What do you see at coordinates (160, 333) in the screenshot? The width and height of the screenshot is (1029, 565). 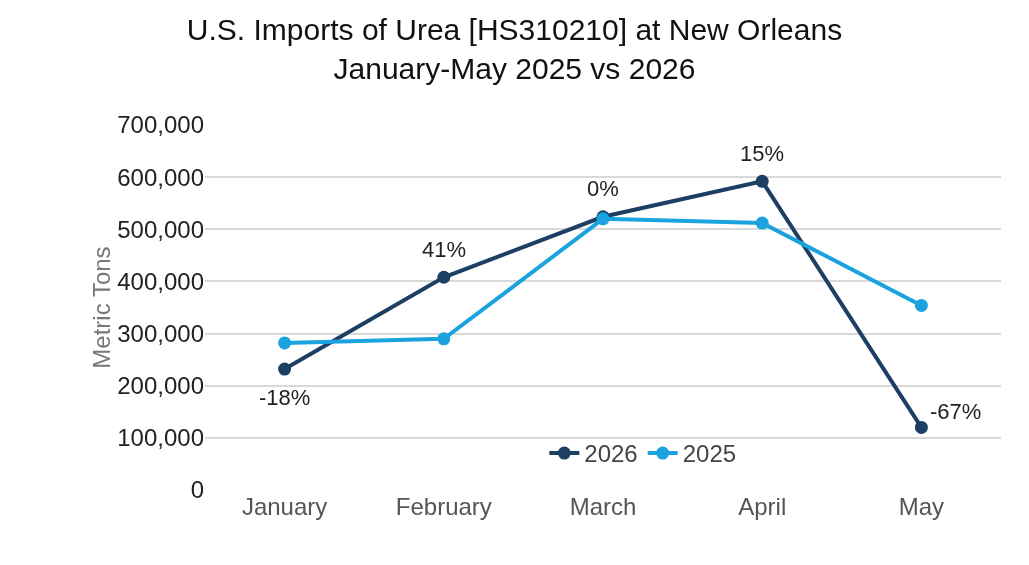 I see `y-tick-label: 300,000` at bounding box center [160, 333].